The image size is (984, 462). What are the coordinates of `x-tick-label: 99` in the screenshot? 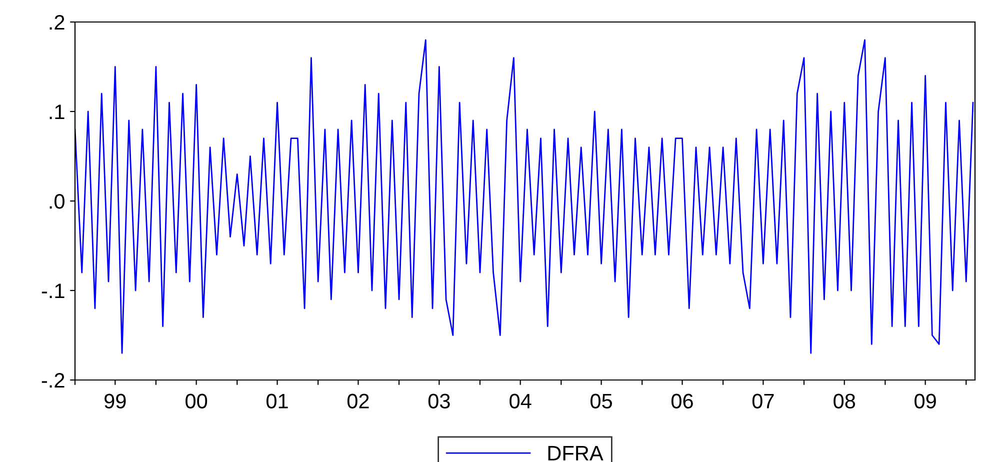 It's located at (115, 401).